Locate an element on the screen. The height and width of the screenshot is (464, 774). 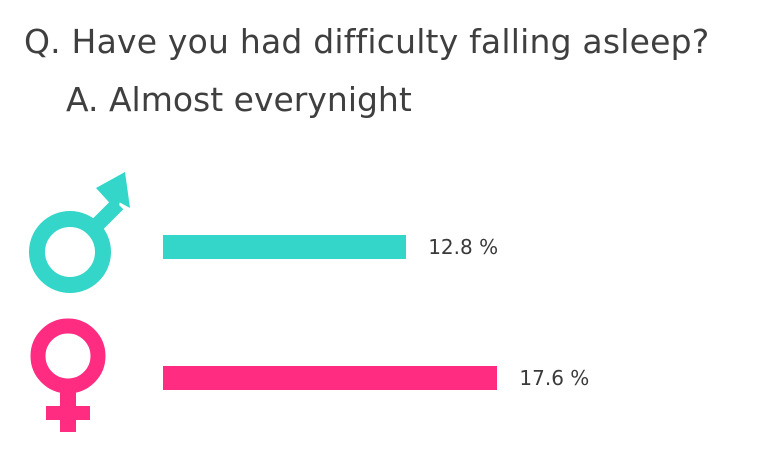
female-symbol-icon is located at coordinates (68, 375).